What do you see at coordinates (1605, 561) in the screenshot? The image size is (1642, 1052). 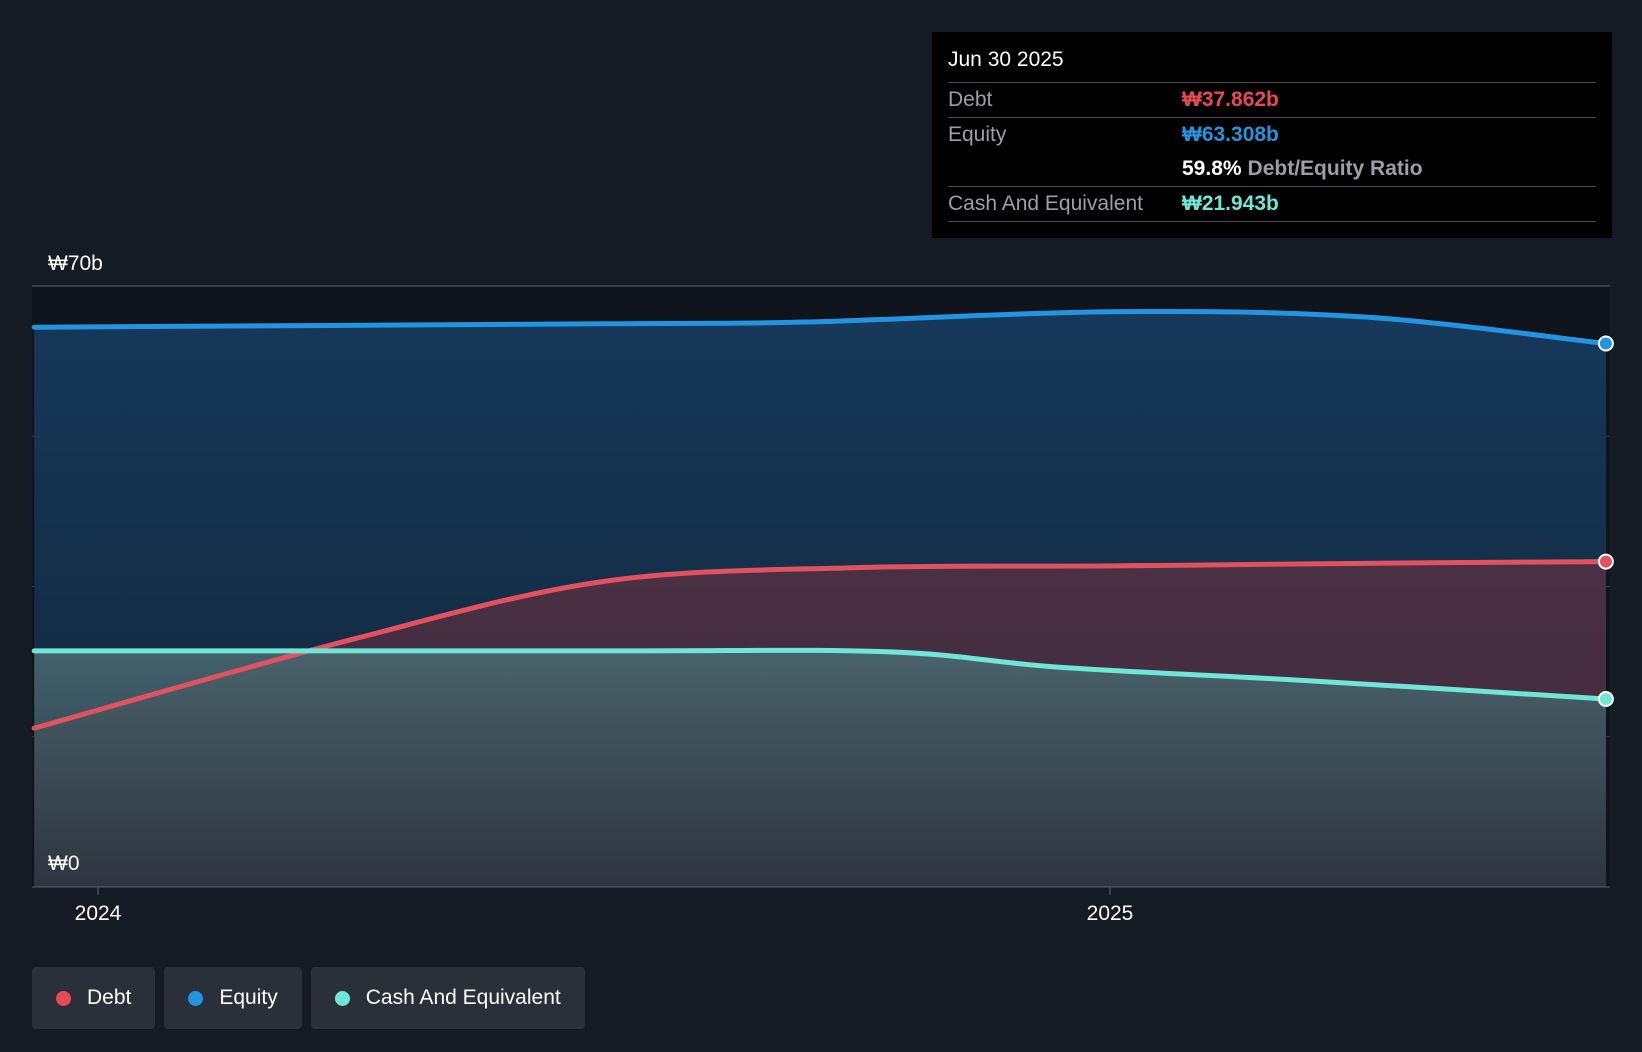 I see `debt-endpoint` at bounding box center [1605, 561].